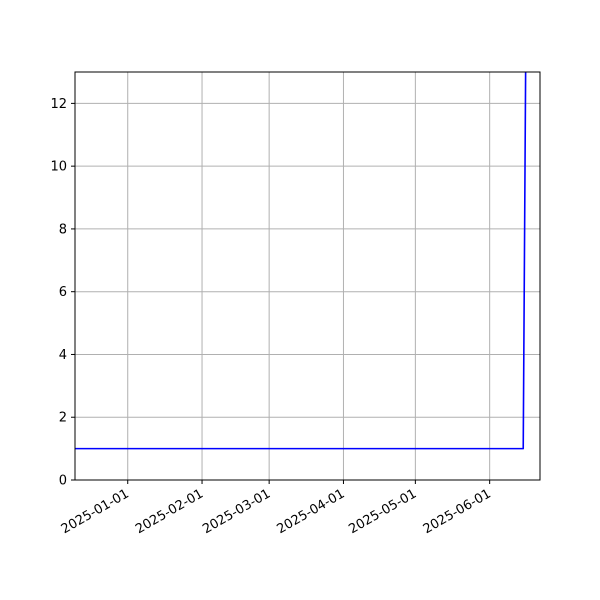  What do you see at coordinates (63, 355) in the screenshot?
I see `y-tick-label: 4` at bounding box center [63, 355].